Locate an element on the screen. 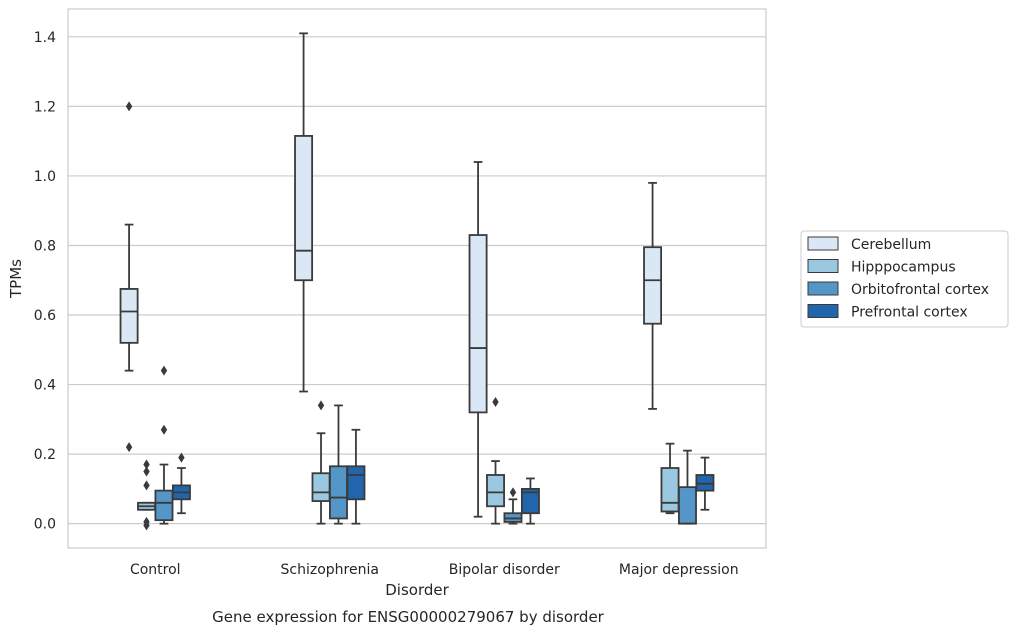  legend-entry: Prefrontal cortex is located at coordinates (909, 313).